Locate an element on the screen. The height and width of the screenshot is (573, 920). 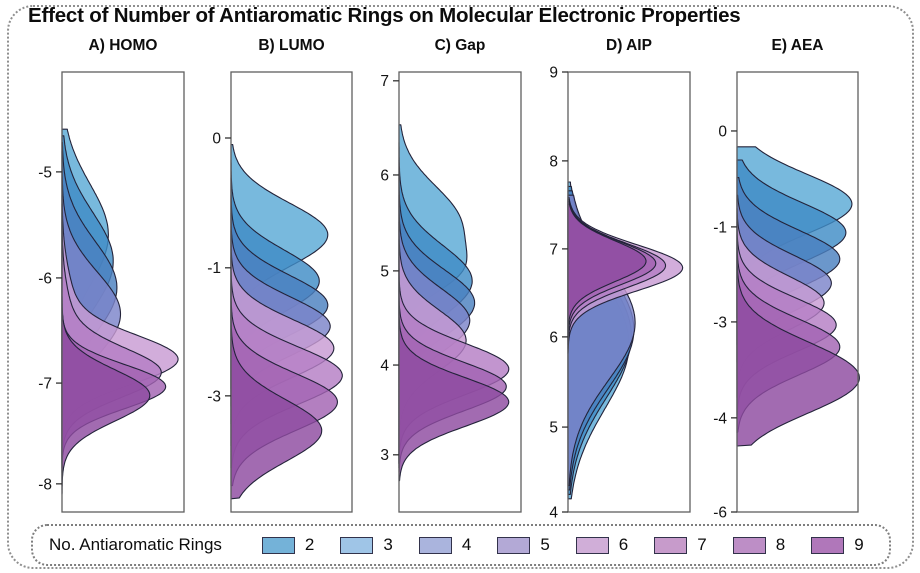
legend-value: 3 is located at coordinates (388, 544).